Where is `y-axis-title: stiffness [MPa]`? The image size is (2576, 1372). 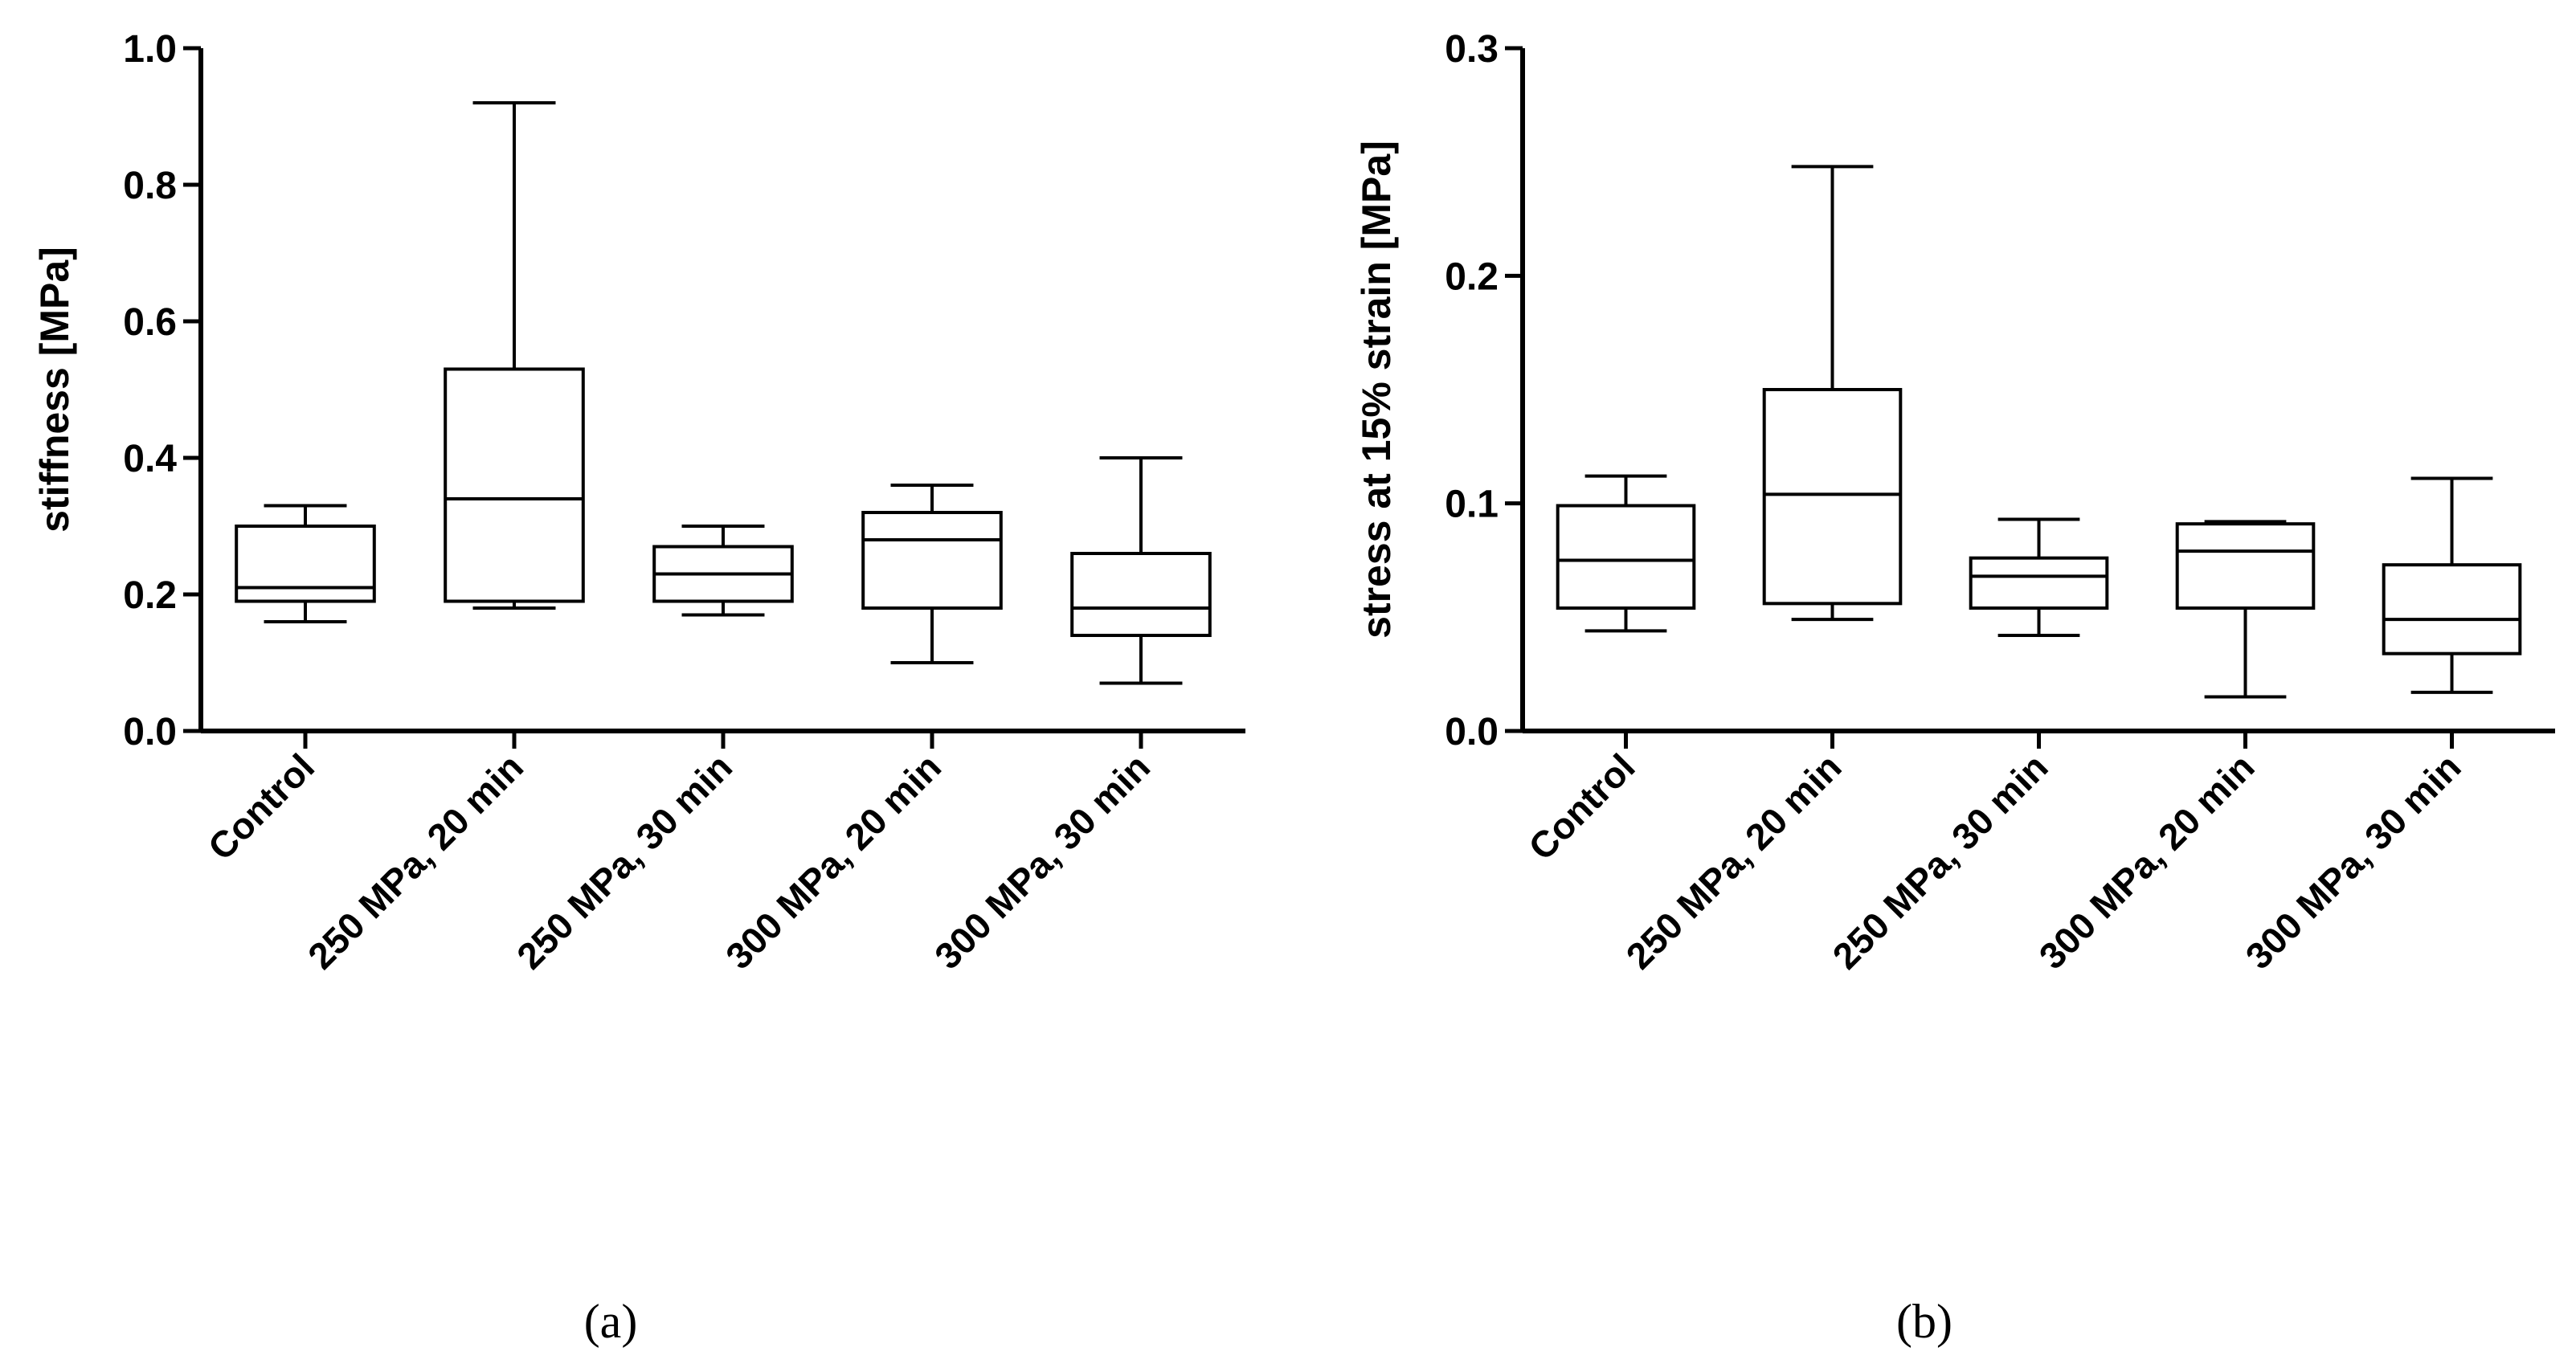 y-axis-title: stiffness [MPa] is located at coordinates (55, 390).